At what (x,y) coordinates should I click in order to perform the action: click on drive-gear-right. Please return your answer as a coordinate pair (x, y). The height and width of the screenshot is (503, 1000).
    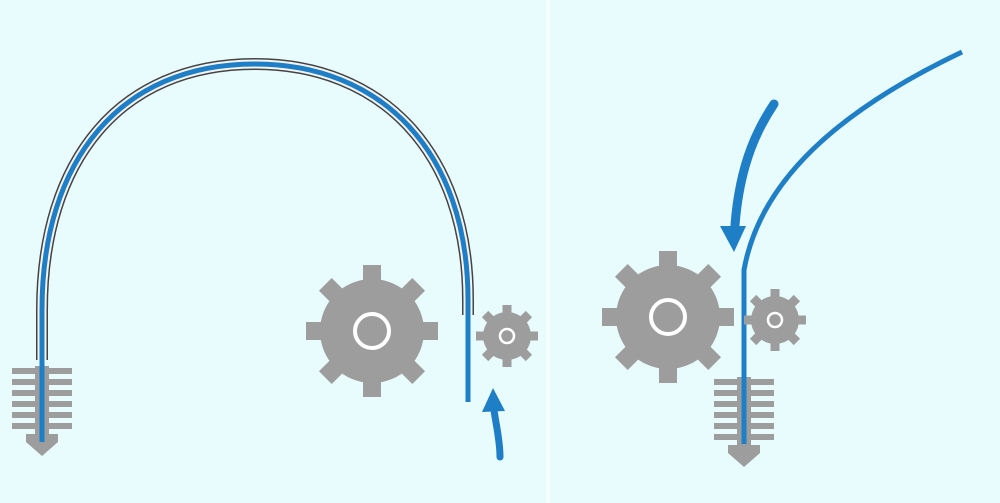
    Looking at the image, I should click on (668, 317).